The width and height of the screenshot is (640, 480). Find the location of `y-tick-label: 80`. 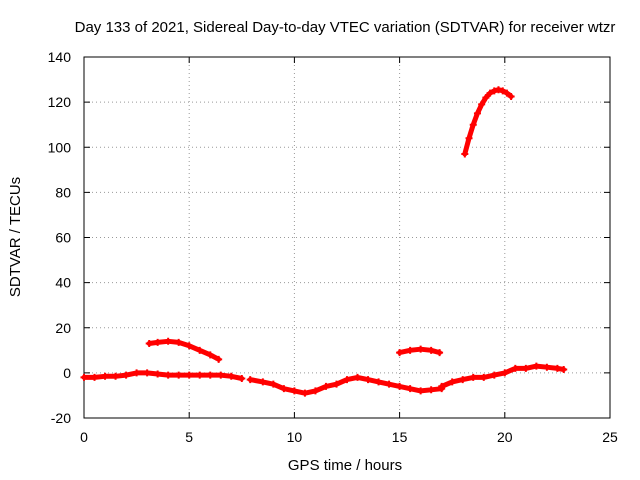

y-tick-label: 80 is located at coordinates (63, 192).